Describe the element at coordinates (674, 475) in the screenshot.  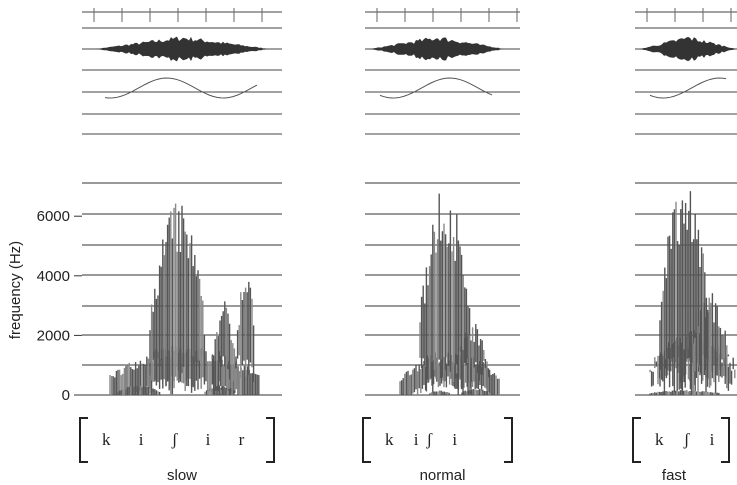
I see `panel-label: fast` at that location.